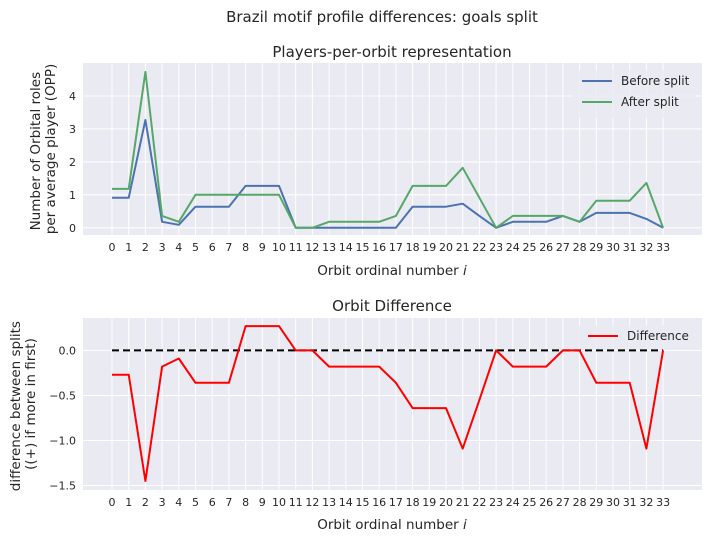 This screenshot has width=712, height=541. I want to click on x-tick-label: 2, so click(145, 502).